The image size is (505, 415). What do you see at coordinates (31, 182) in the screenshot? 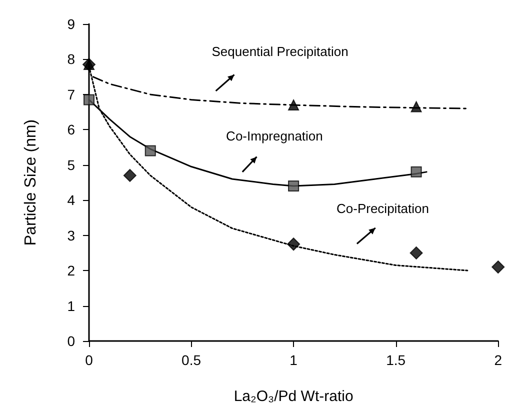
I see `y-axis-title: Particle Size (nm)` at bounding box center [31, 182].